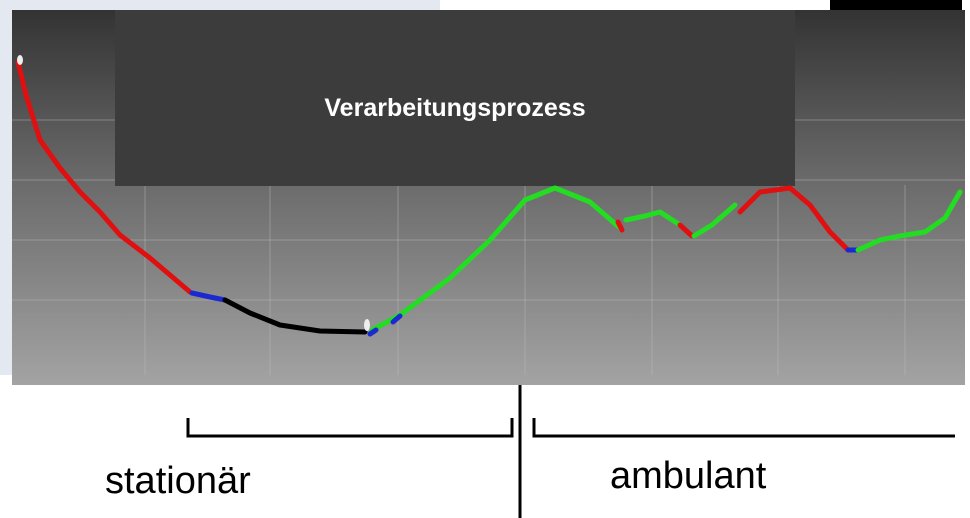  What do you see at coordinates (688, 476) in the screenshot?
I see `label-ambulant: ambulant` at bounding box center [688, 476].